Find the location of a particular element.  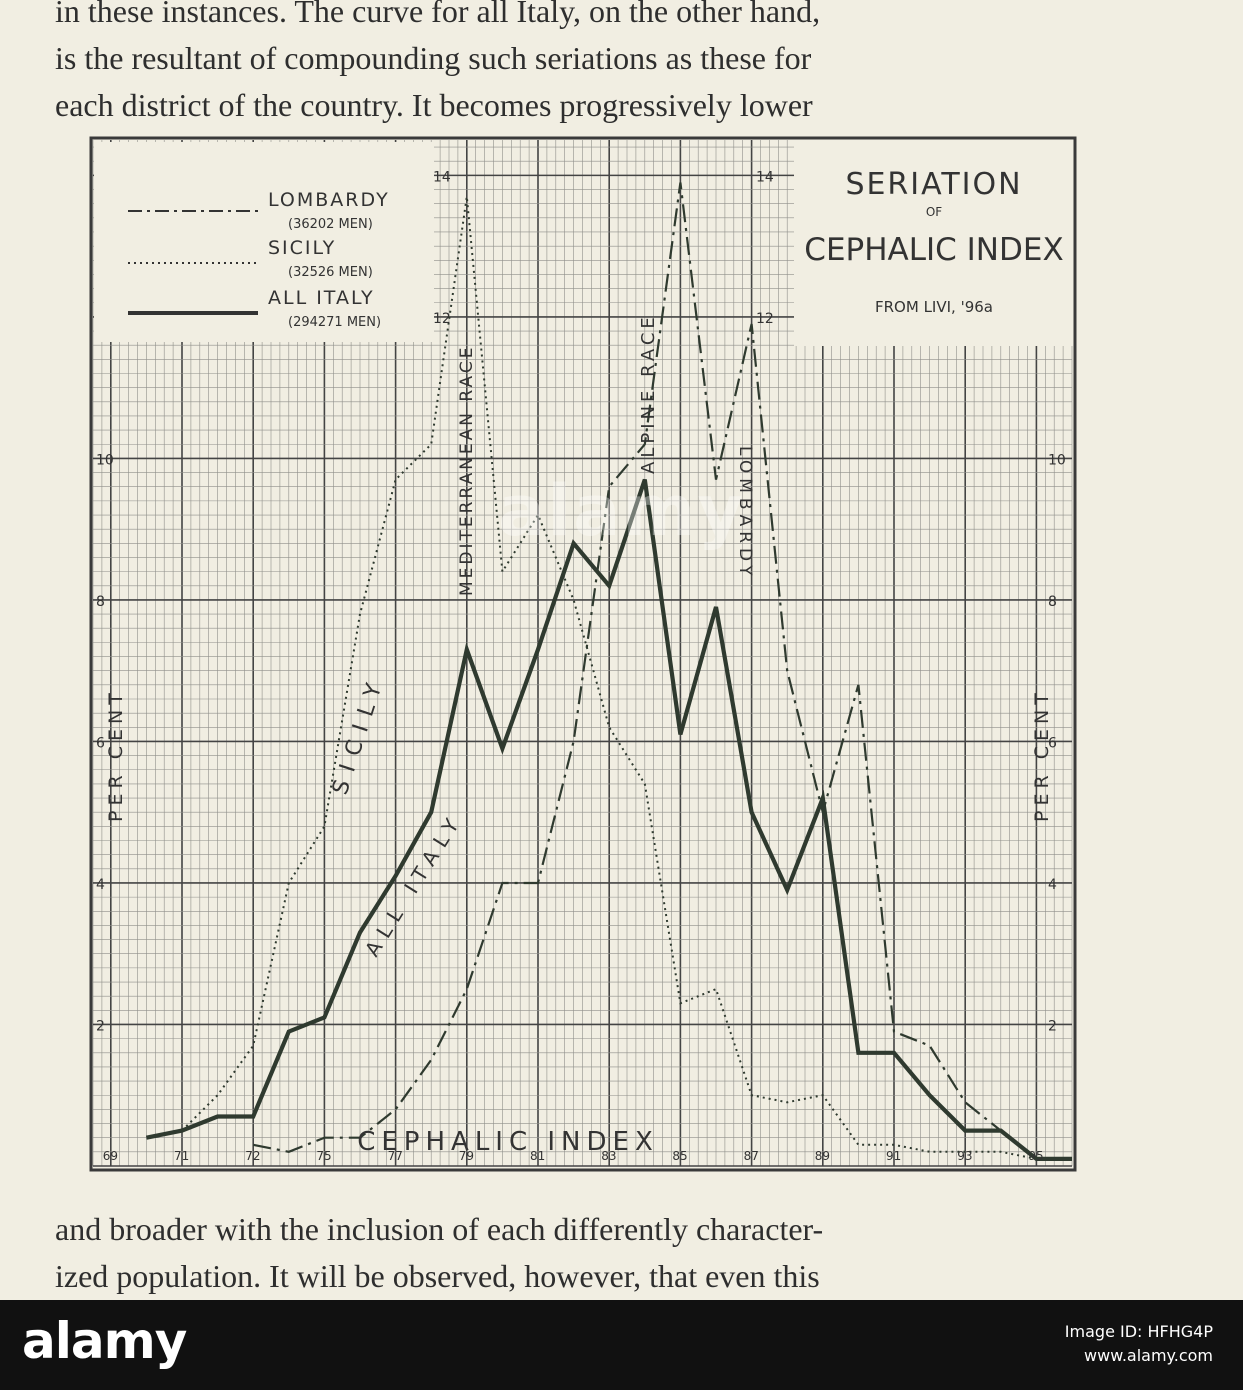

legend-label-all-italy: ALL ITALY is located at coordinates (321, 298).